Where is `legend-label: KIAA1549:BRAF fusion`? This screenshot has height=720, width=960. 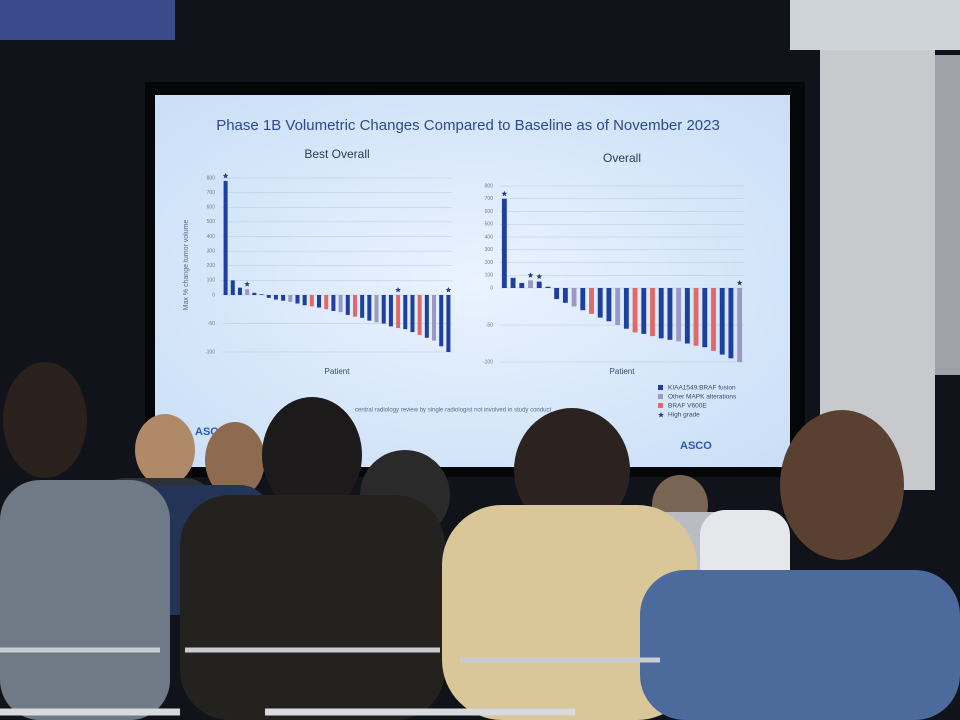 legend-label: KIAA1549:BRAF fusion is located at coordinates (702, 388).